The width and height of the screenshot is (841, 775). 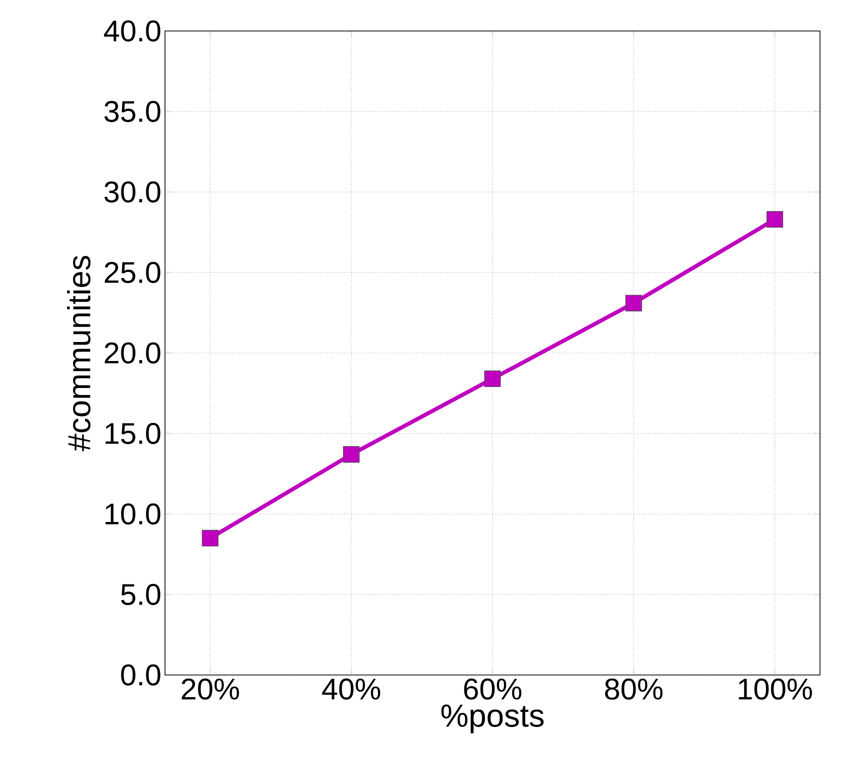 What do you see at coordinates (140, 595) in the screenshot?
I see `y-tick-label: 5.0` at bounding box center [140, 595].